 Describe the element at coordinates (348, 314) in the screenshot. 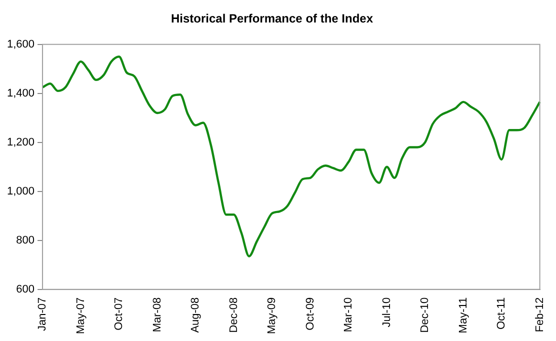

I see `x-tick-label: Mar-10` at that location.